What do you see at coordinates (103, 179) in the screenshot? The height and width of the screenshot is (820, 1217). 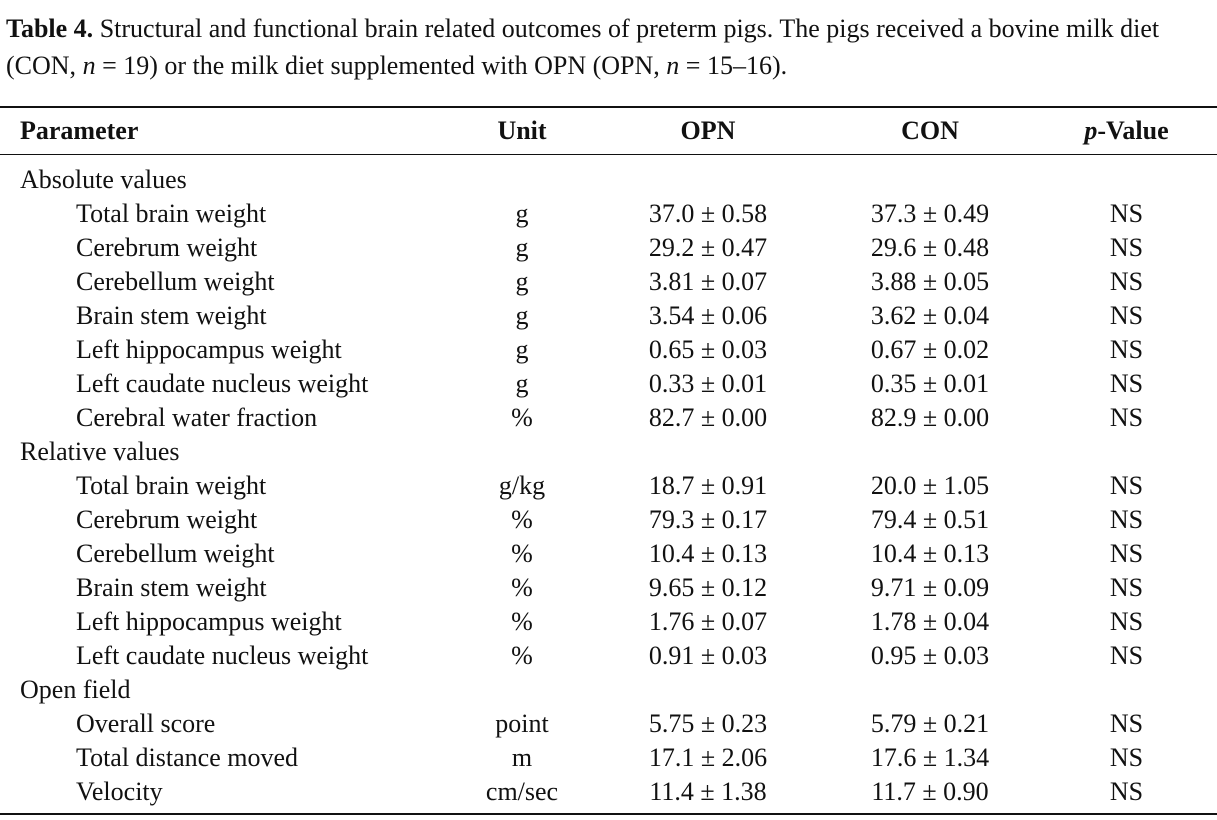 I see `section-title: Absolute values` at bounding box center [103, 179].